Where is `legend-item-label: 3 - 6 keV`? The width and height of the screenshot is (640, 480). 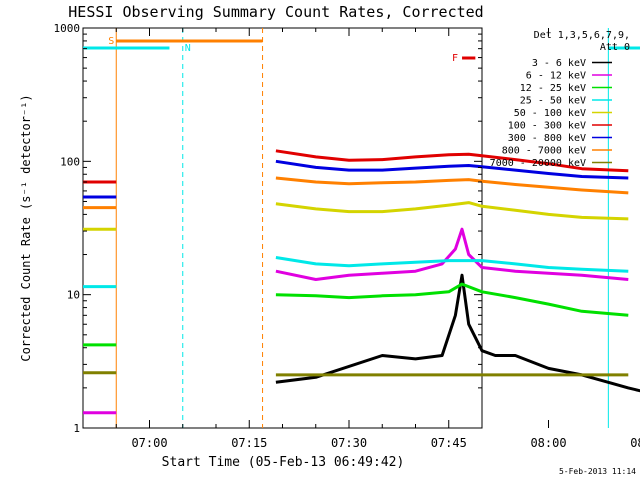
legend-item-label: 3 - 6 keV is located at coordinates (559, 63).